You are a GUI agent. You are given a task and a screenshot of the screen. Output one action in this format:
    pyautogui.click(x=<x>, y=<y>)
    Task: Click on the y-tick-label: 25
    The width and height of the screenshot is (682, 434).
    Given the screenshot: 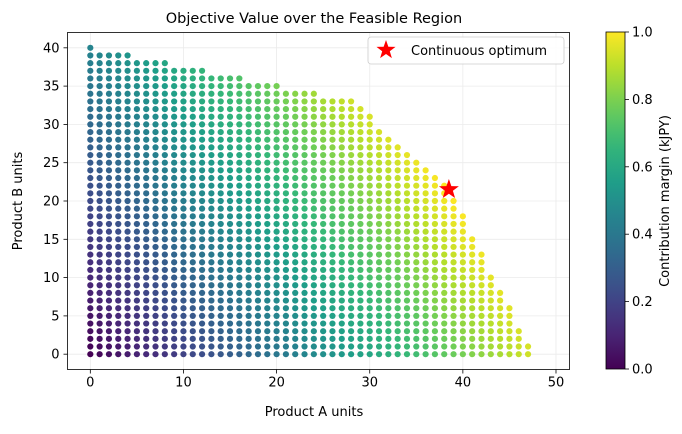 What is the action you would take?
    pyautogui.click(x=51, y=163)
    